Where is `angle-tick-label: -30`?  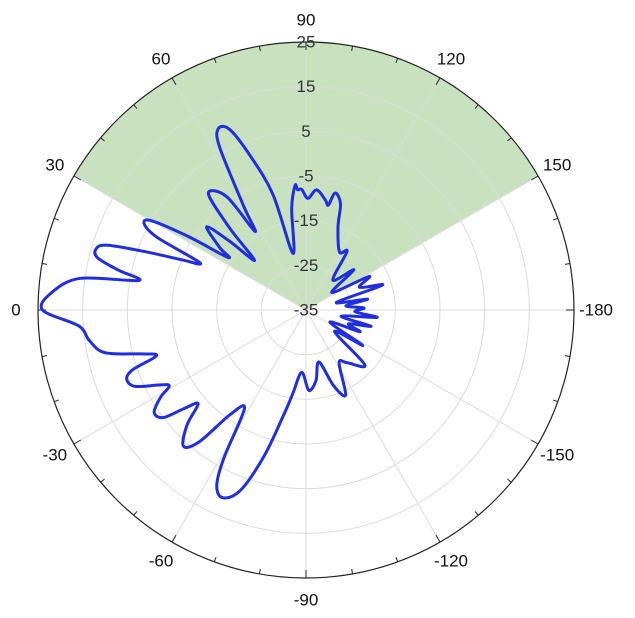 angle-tick-label: -30 is located at coordinates (55, 455).